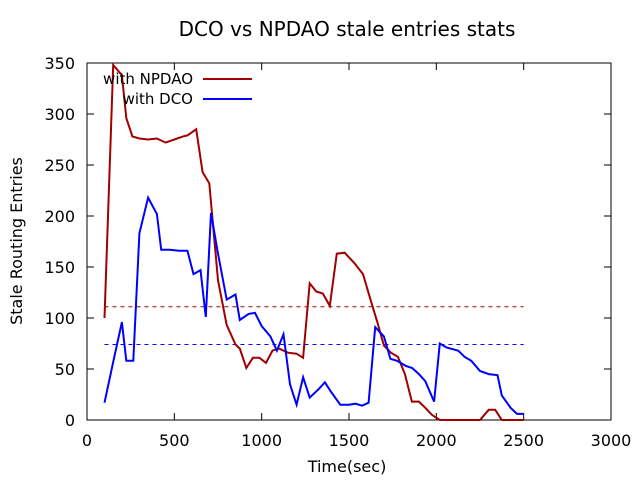  Describe the element at coordinates (59, 267) in the screenshot. I see `y-tick-label: 150` at that location.